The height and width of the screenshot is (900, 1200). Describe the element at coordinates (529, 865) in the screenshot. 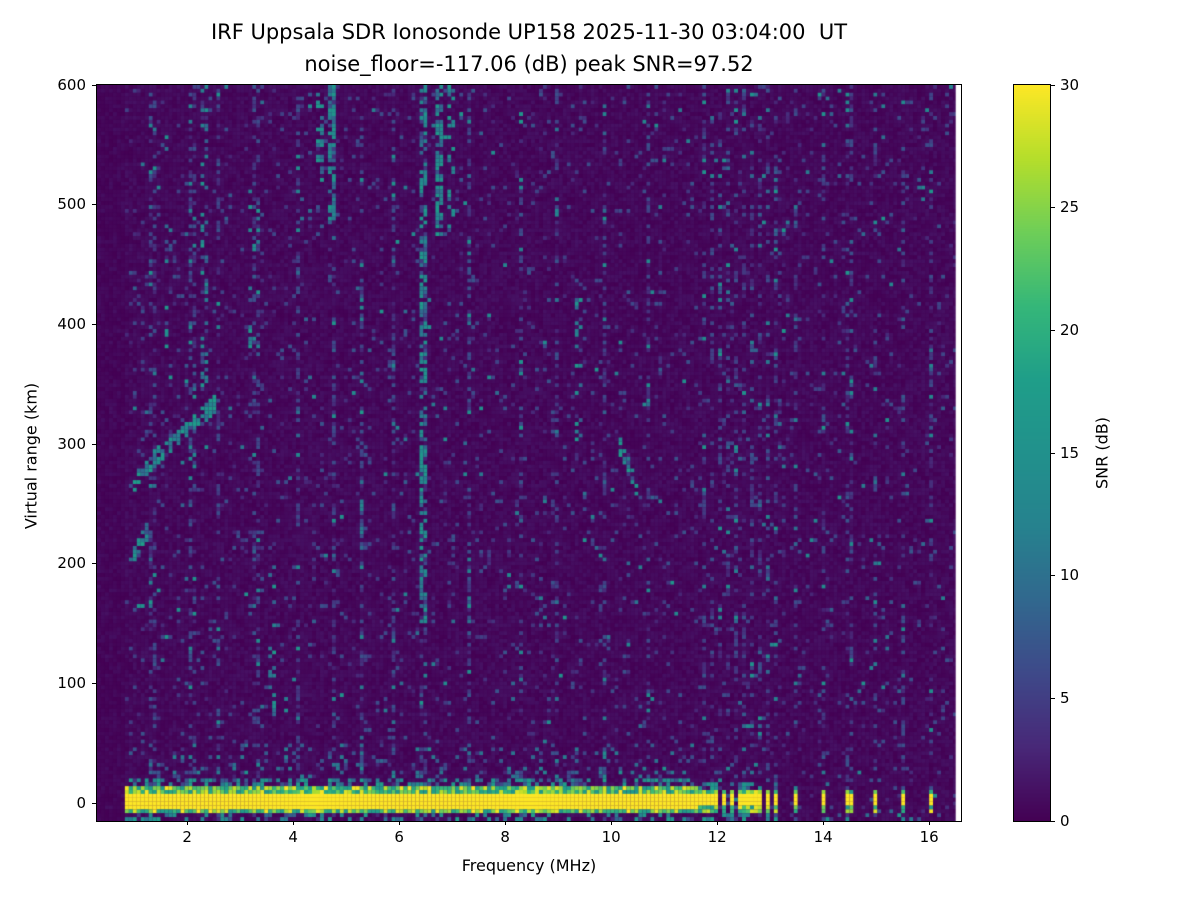

I see `x-axis-label: Frequency (MHz)` at that location.